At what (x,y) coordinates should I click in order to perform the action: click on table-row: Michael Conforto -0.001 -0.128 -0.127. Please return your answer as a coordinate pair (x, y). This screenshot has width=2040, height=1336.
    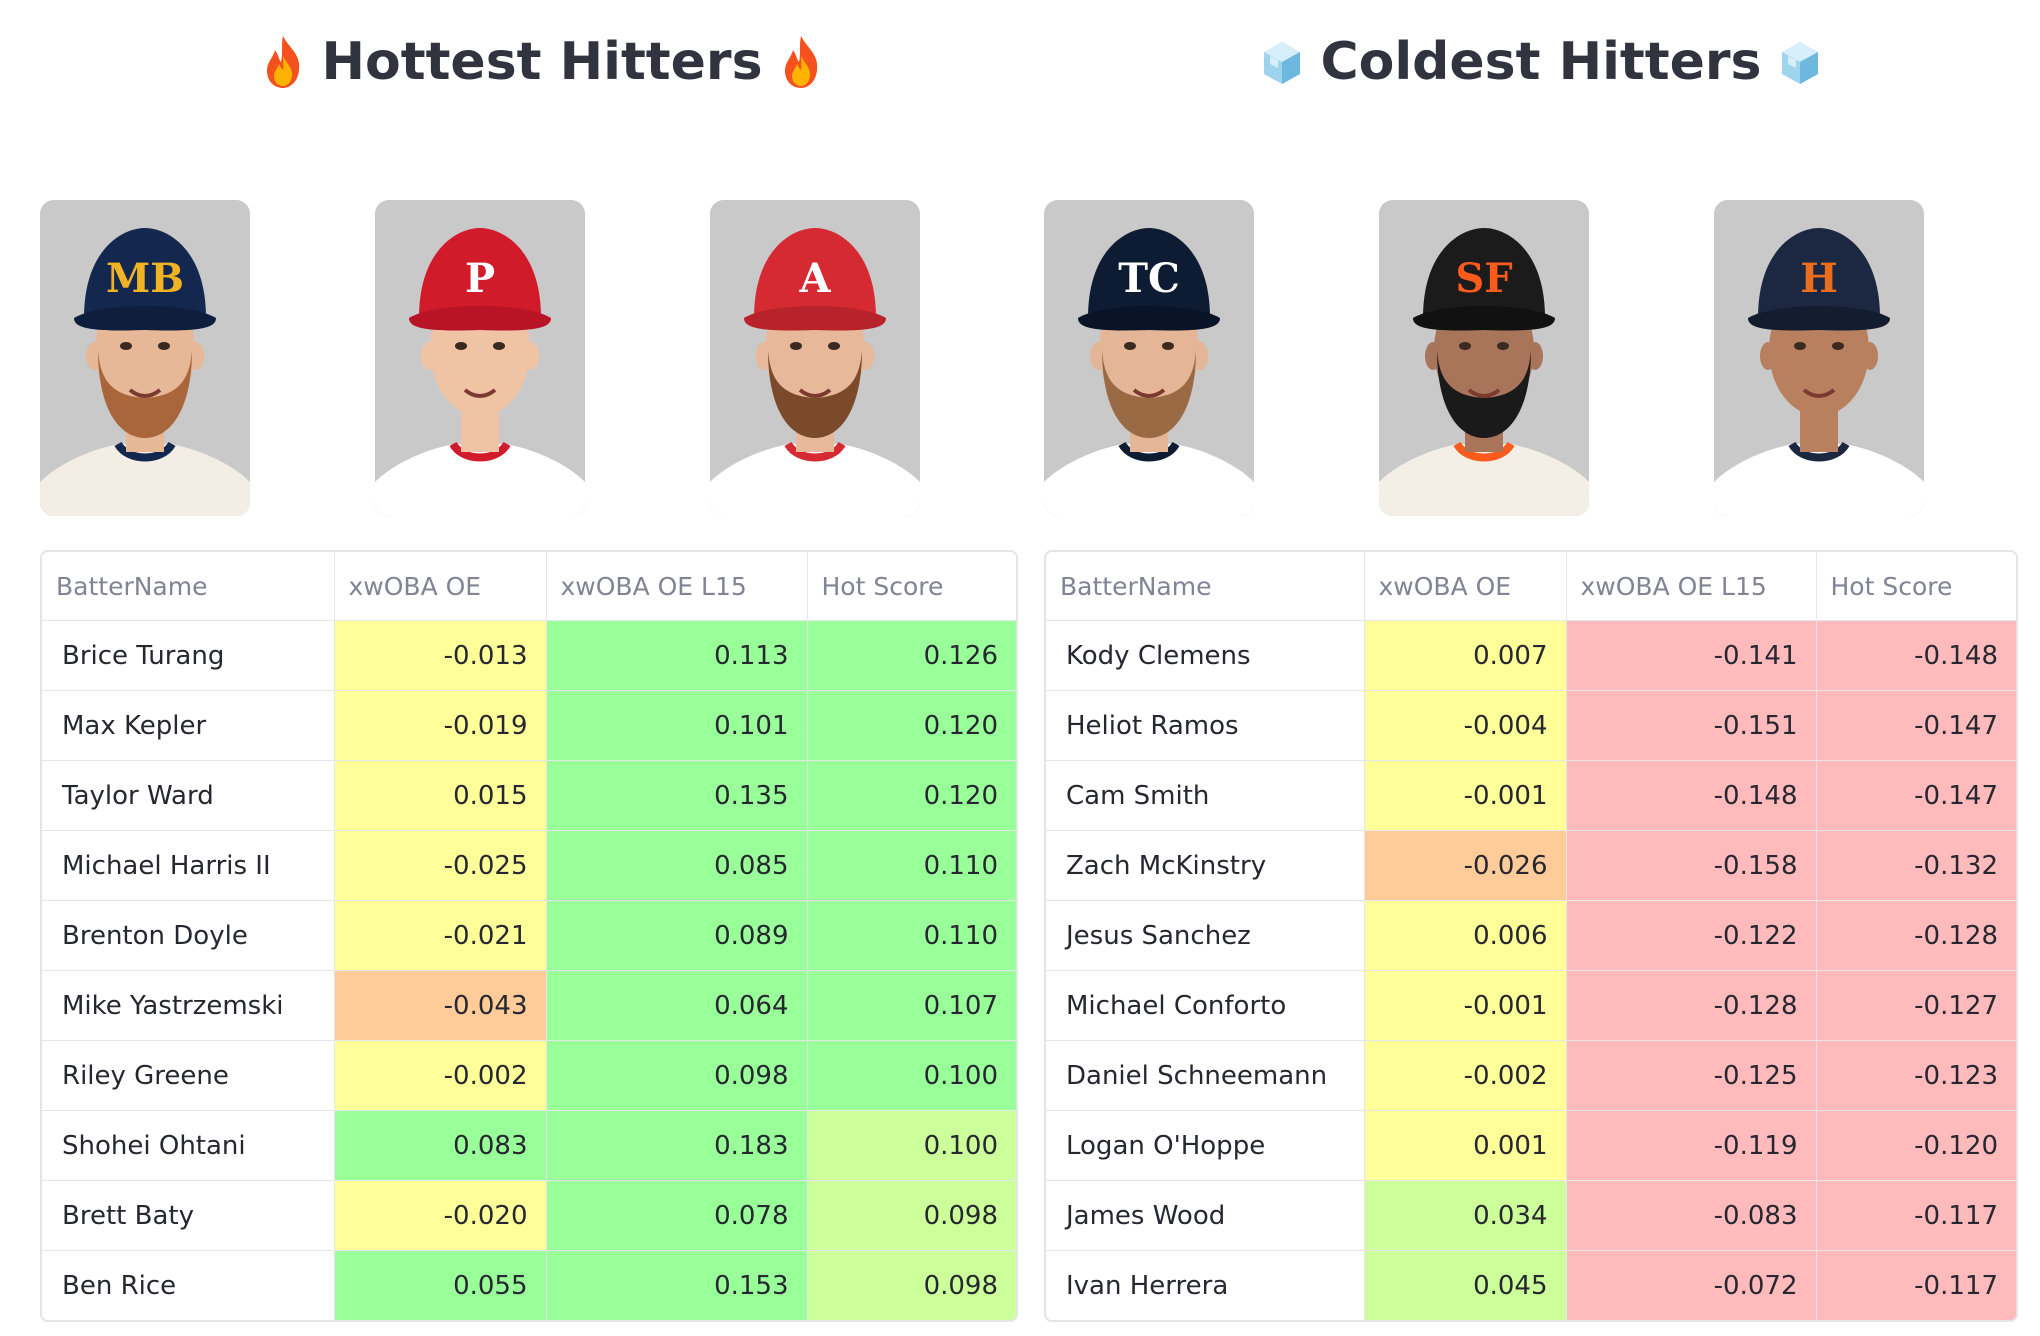
    Looking at the image, I should click on (1531, 1005).